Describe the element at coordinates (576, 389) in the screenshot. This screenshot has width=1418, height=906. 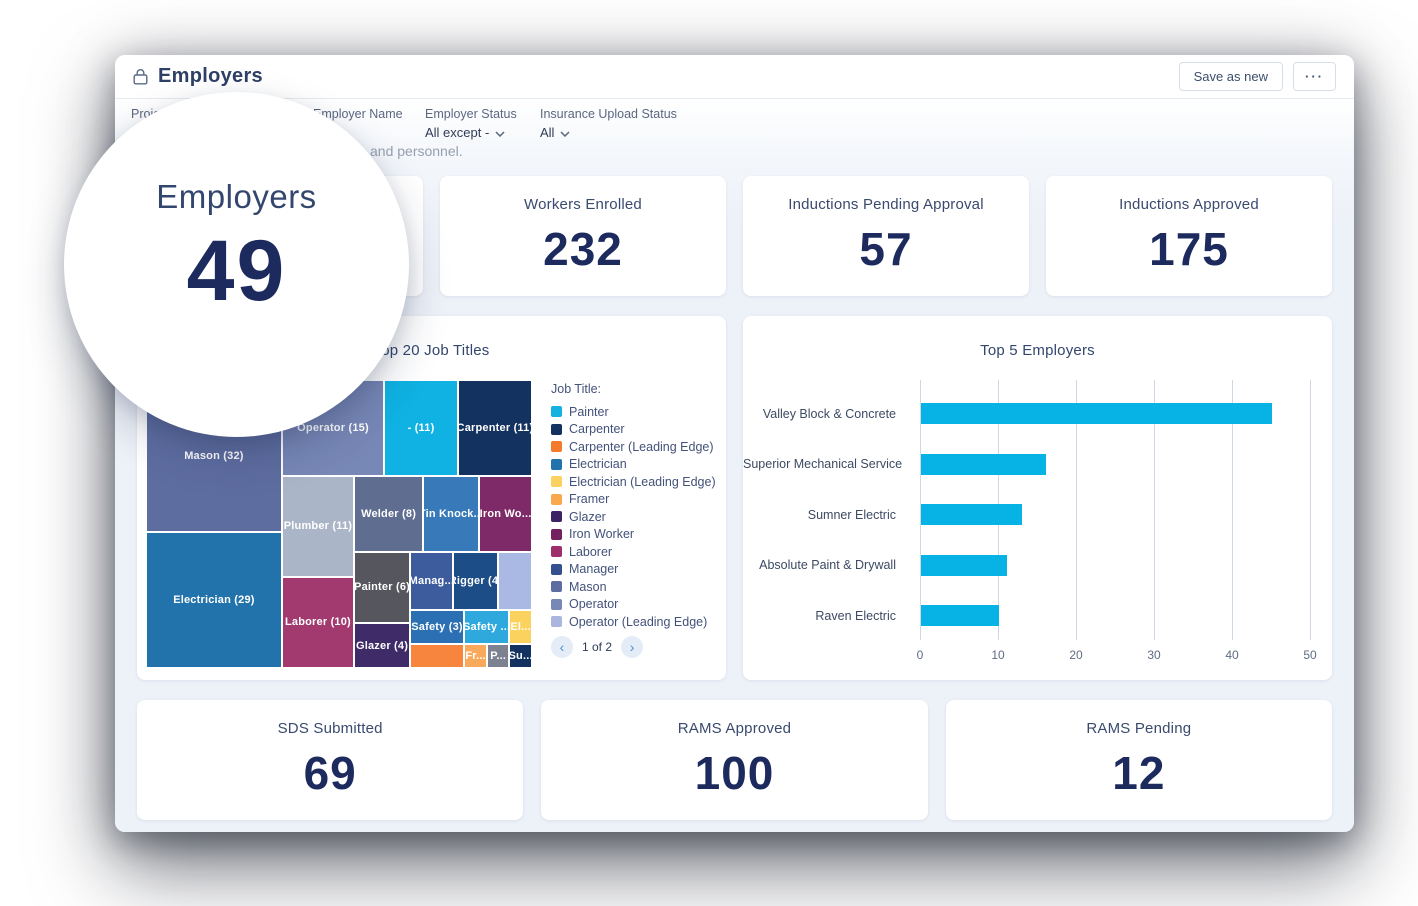
I see `legend-title: Job Title:` at that location.